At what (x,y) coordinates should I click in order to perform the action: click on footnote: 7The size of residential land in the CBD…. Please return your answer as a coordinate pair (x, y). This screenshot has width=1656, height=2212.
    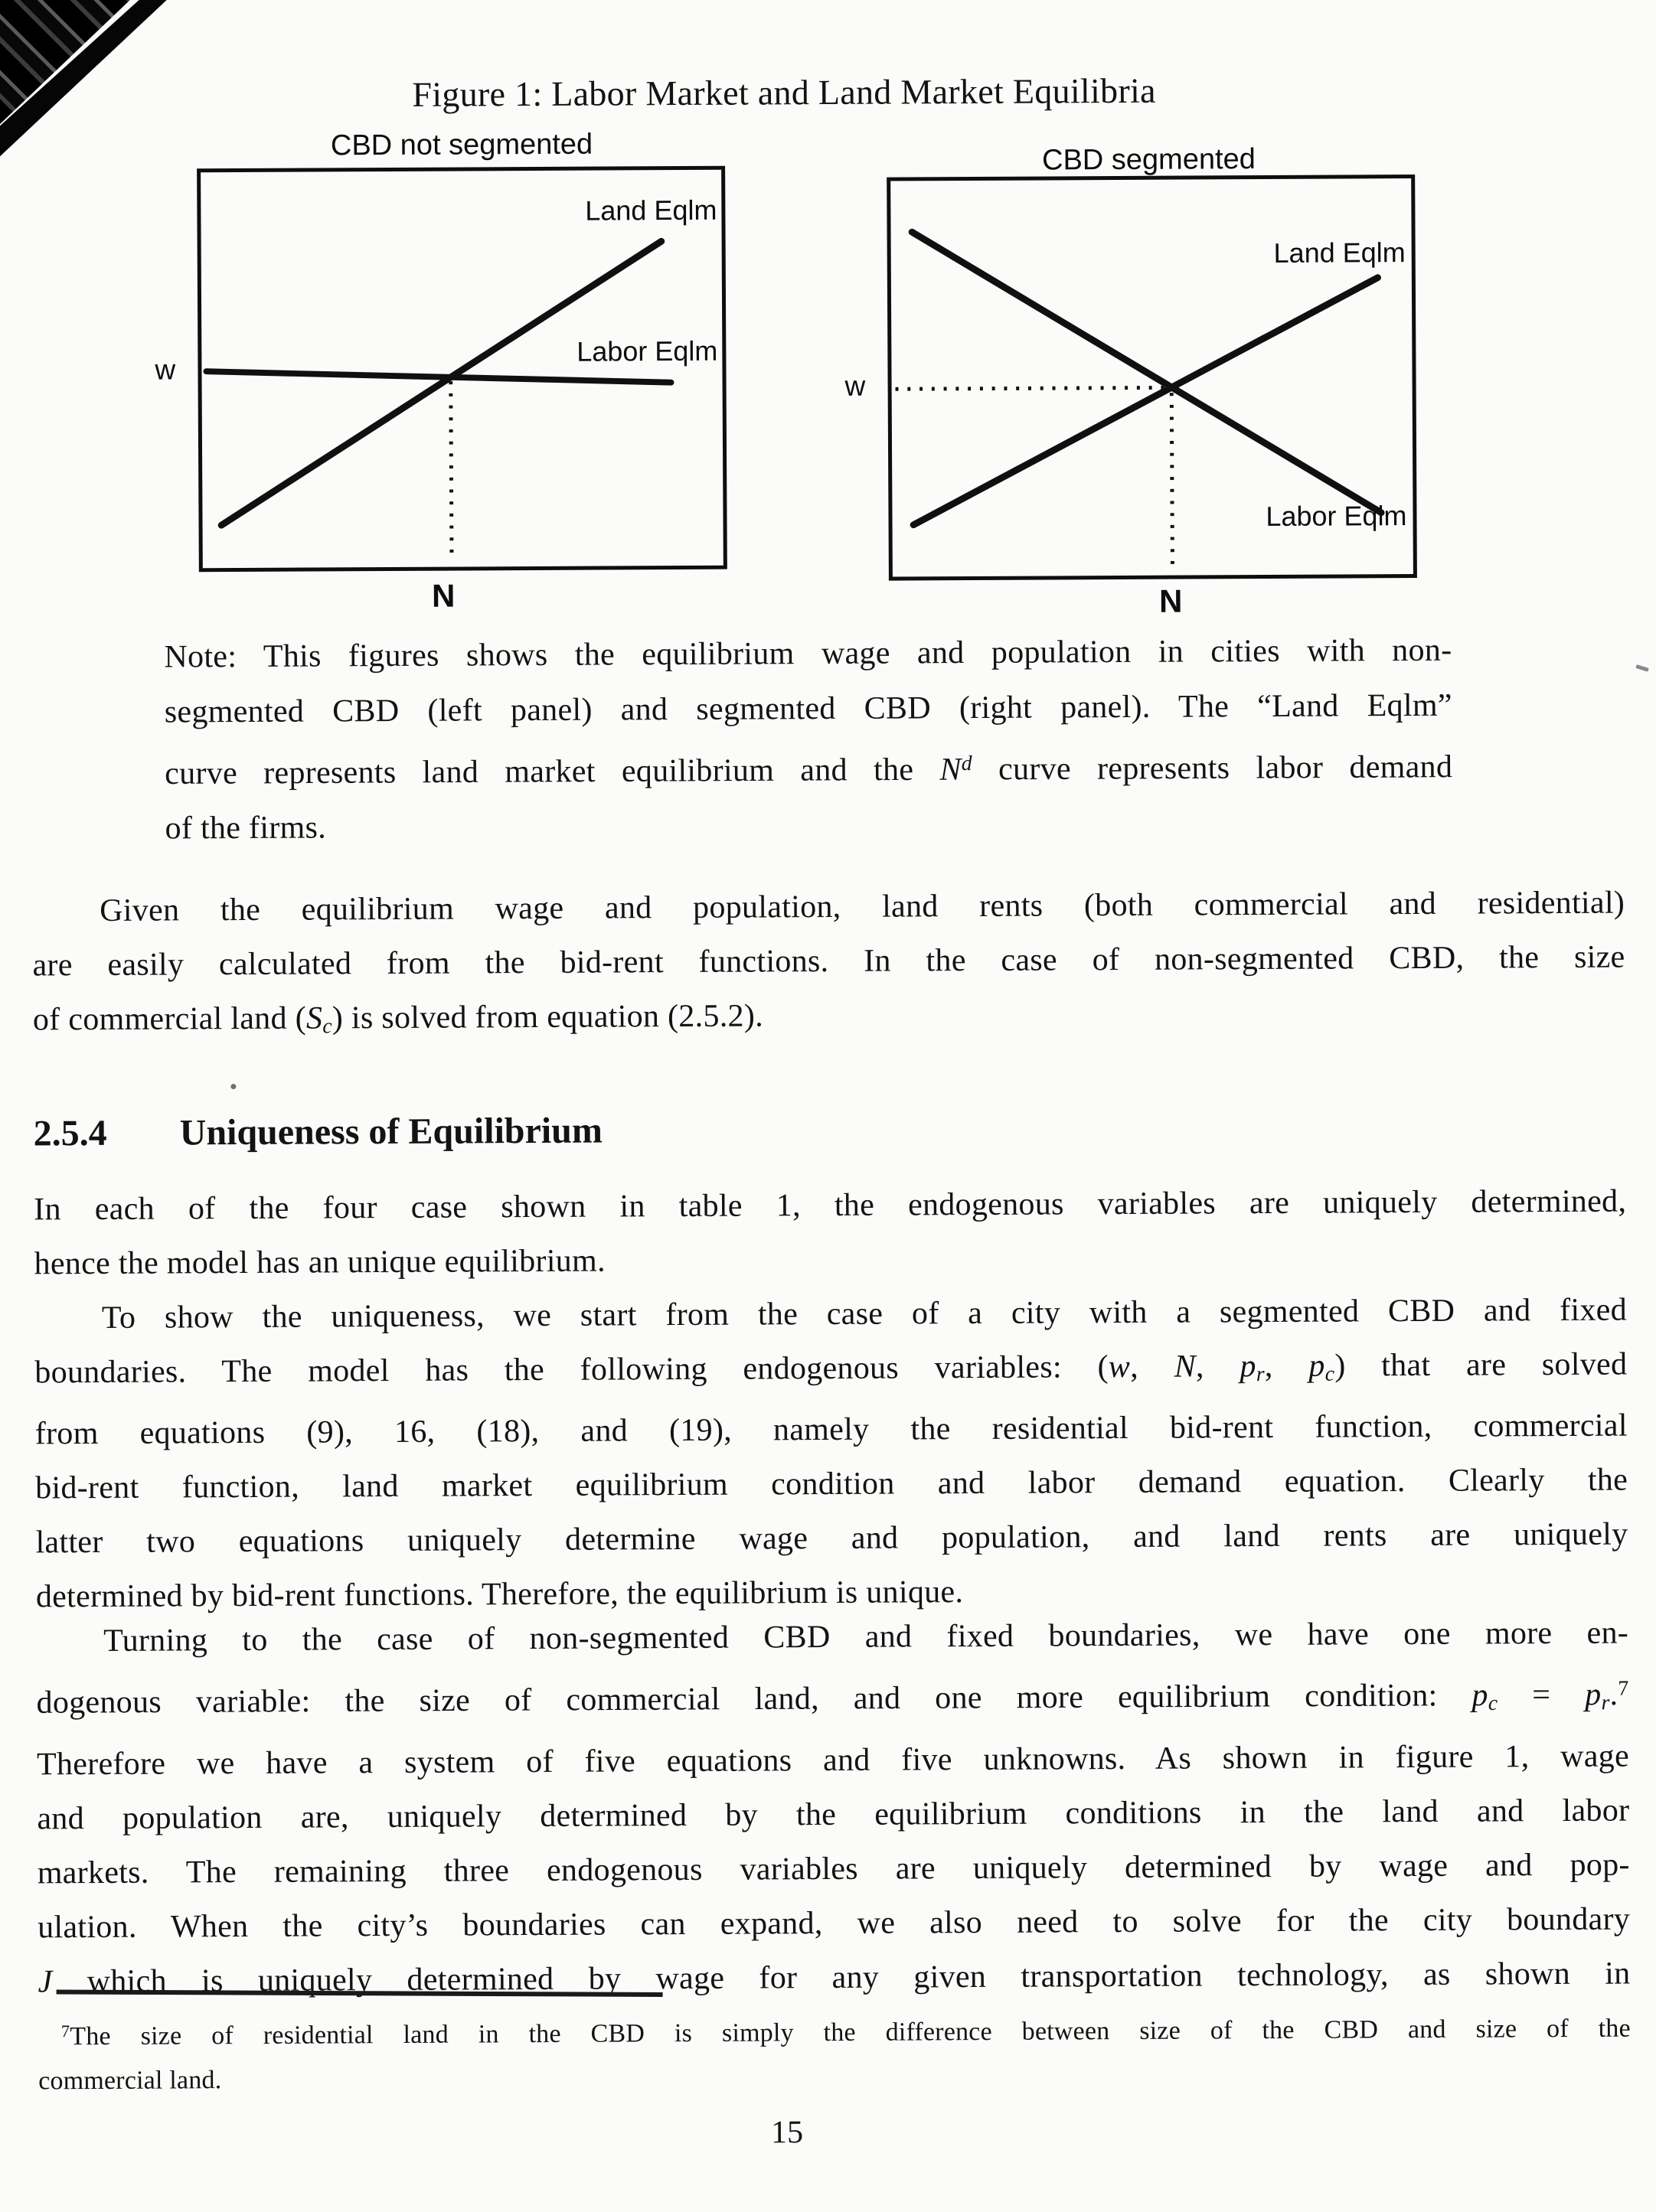
    Looking at the image, I should click on (835, 2053).